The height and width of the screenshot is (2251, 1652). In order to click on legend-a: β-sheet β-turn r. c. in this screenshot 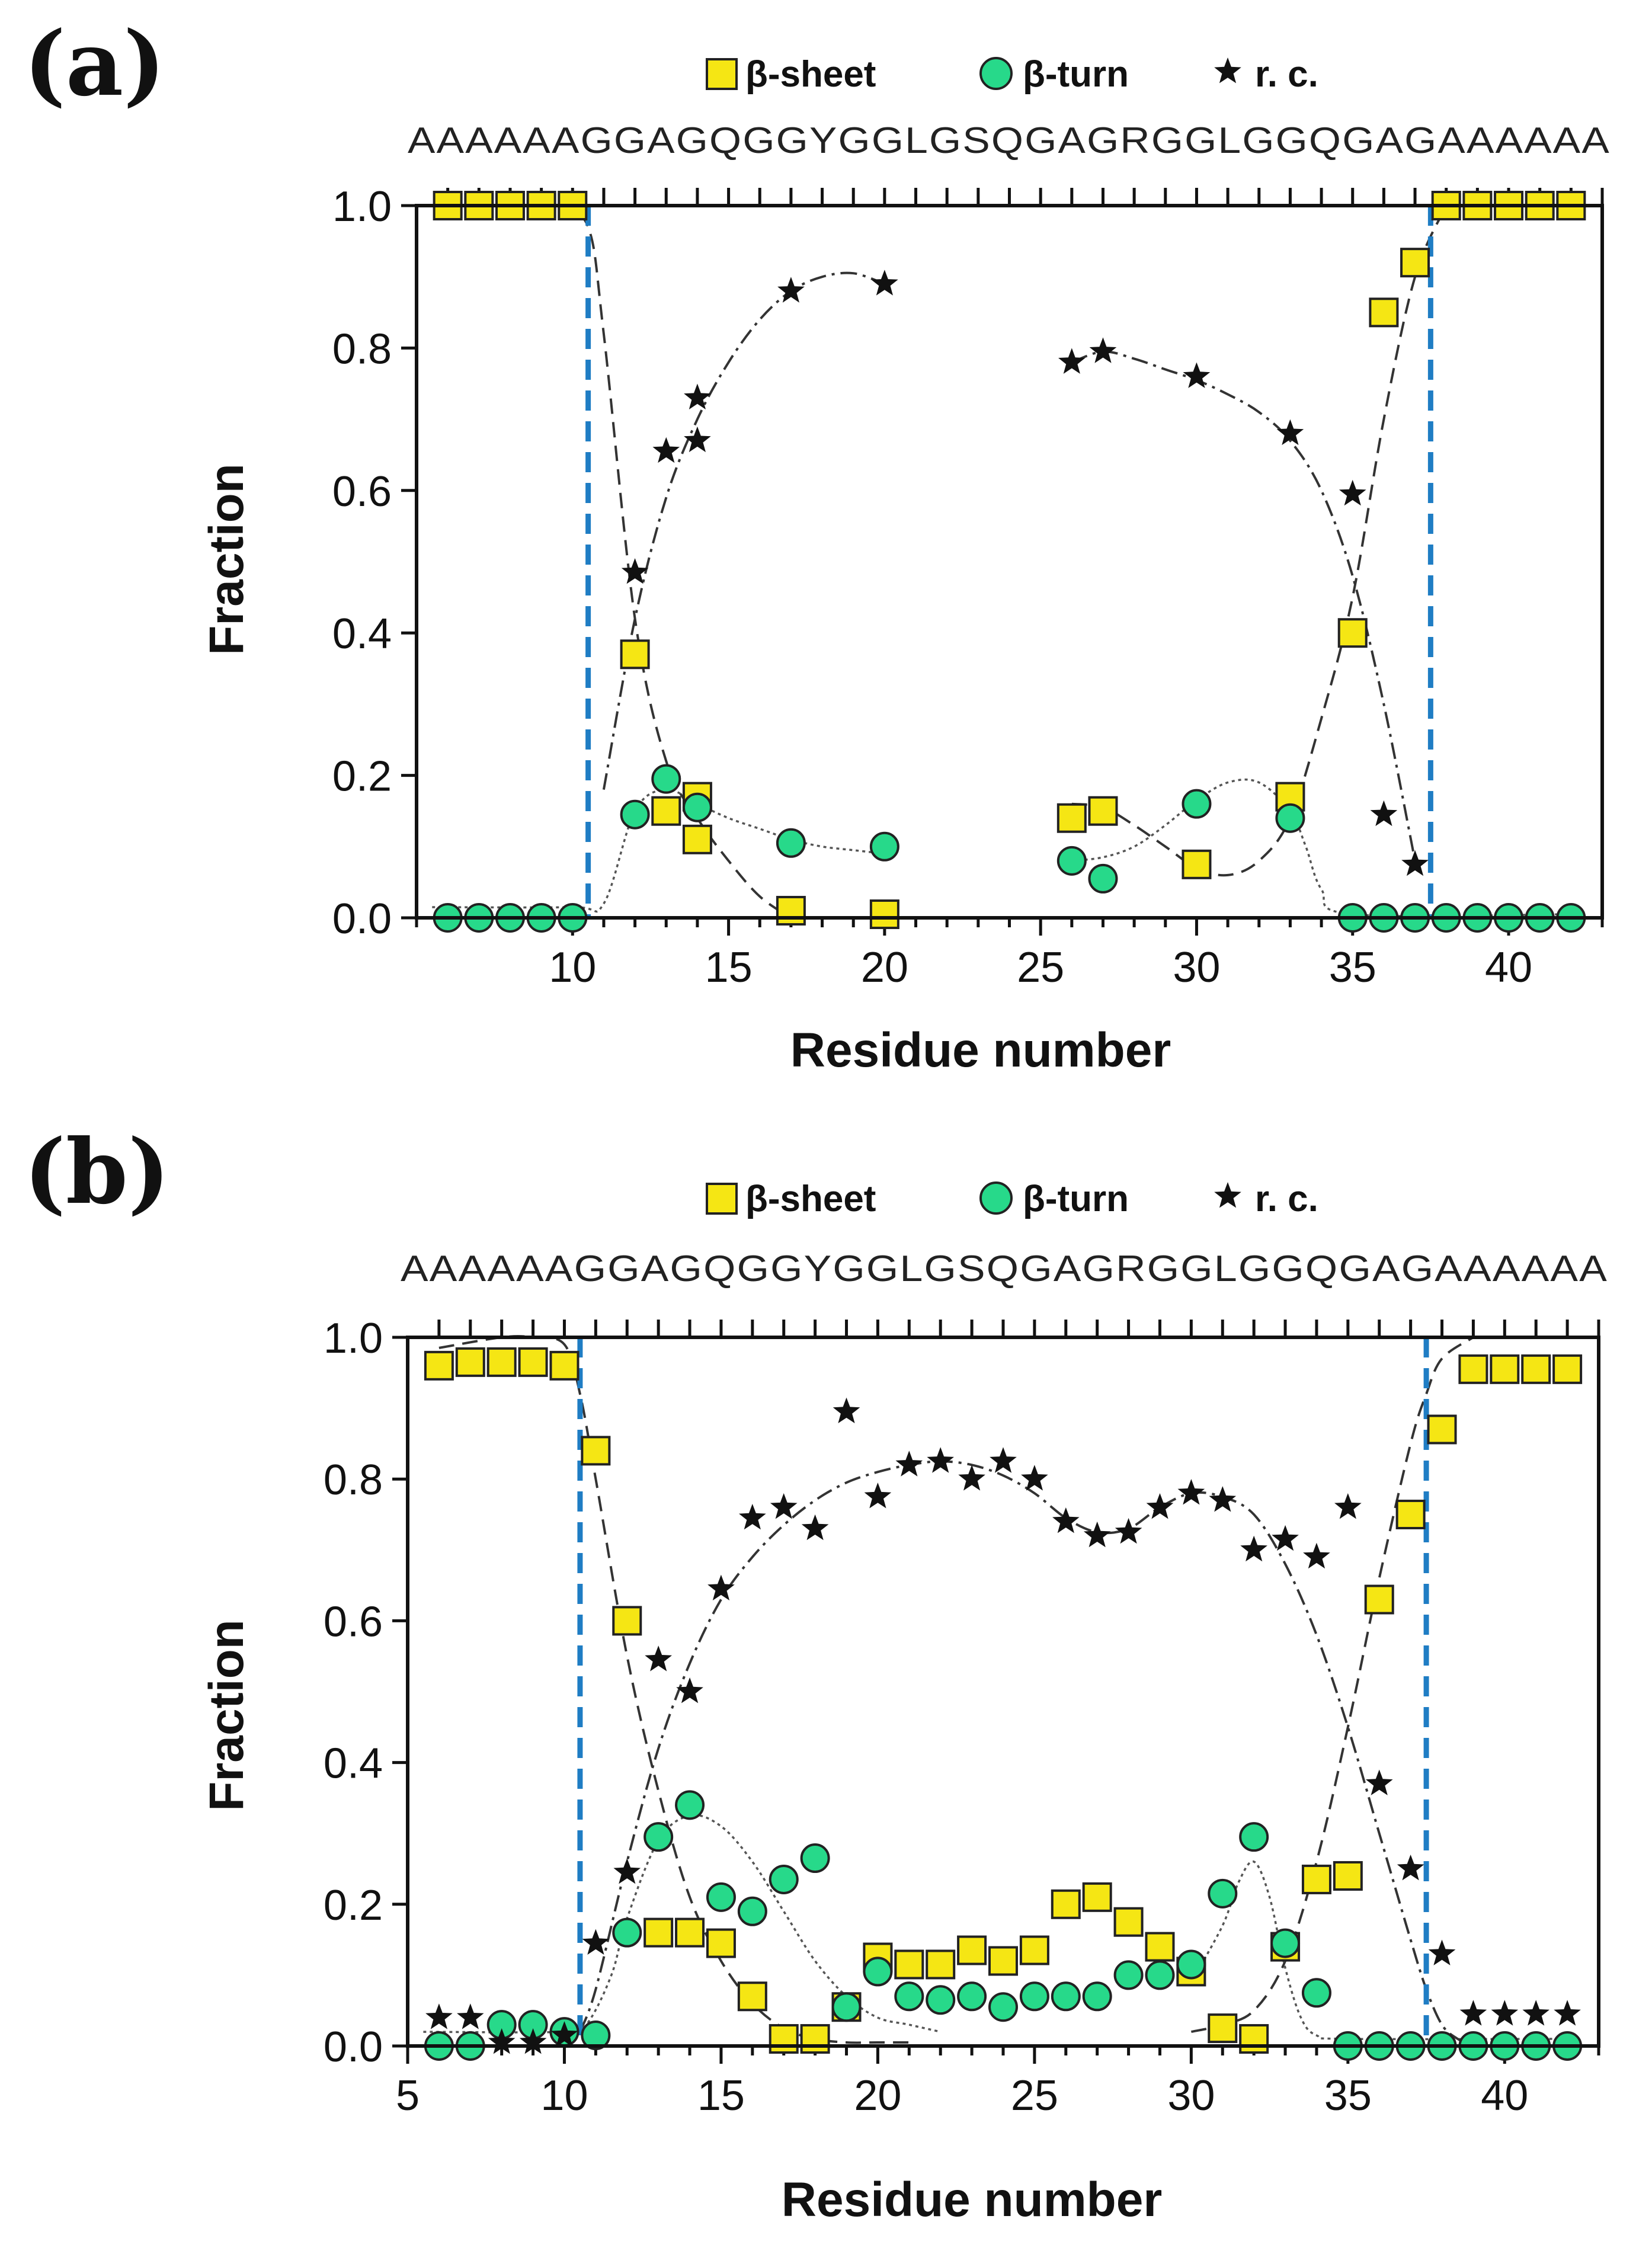, I will do `click(1012, 74)`.